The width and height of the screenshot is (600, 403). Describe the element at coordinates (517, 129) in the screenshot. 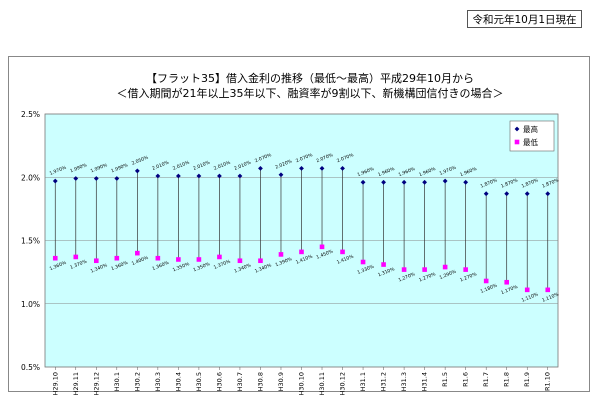

I see `legend-max-marker` at that location.